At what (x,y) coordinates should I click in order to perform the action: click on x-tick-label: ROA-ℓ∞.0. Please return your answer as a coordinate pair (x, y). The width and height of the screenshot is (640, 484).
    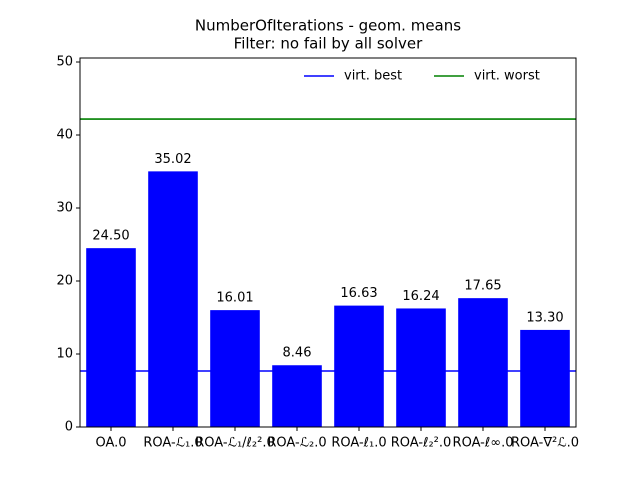
    Looking at the image, I should click on (483, 443).